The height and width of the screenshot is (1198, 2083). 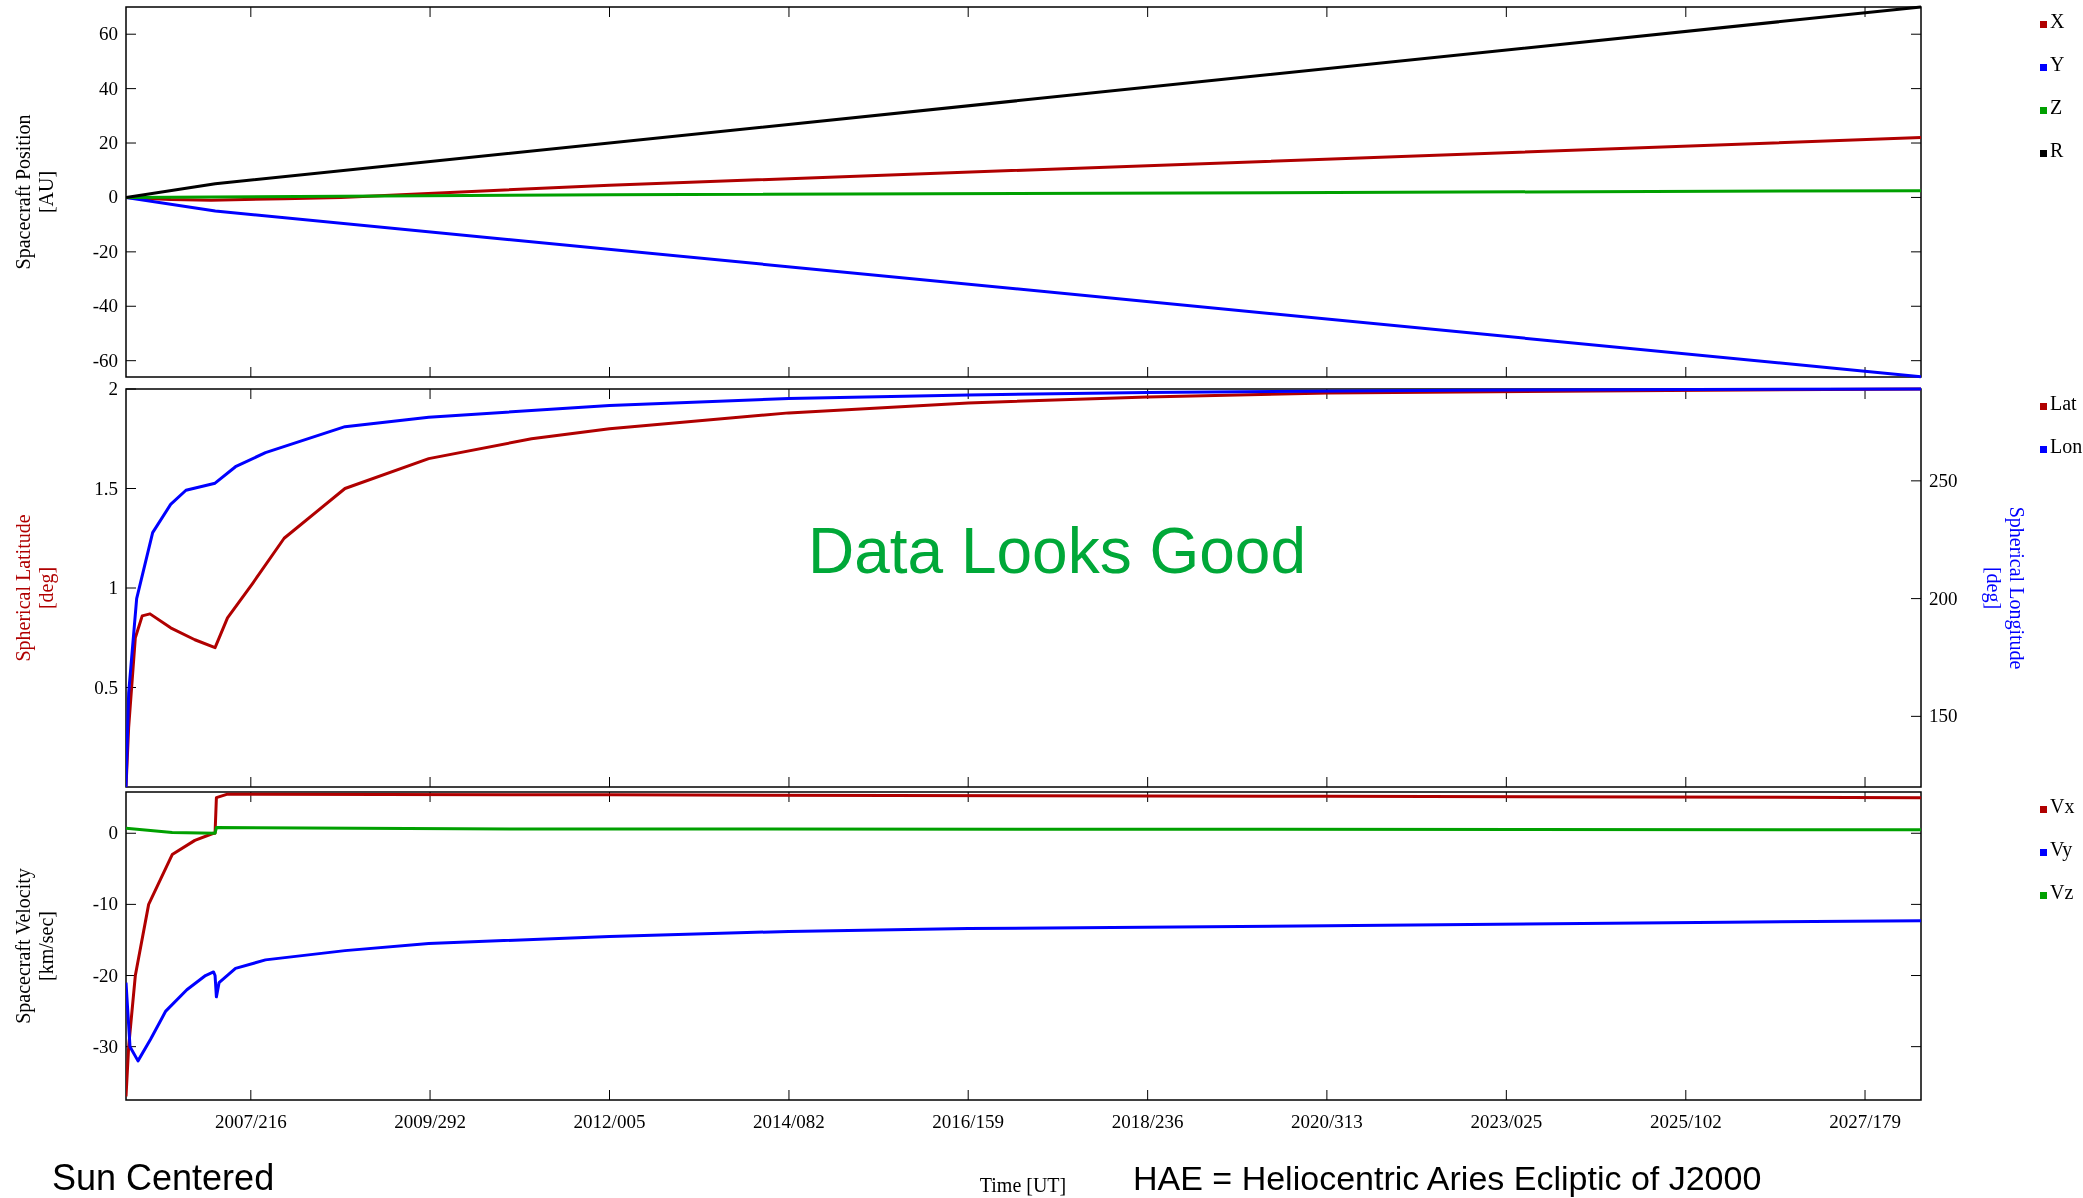 I want to click on x-tick-label: 2018/236, so click(x=1147, y=1121).